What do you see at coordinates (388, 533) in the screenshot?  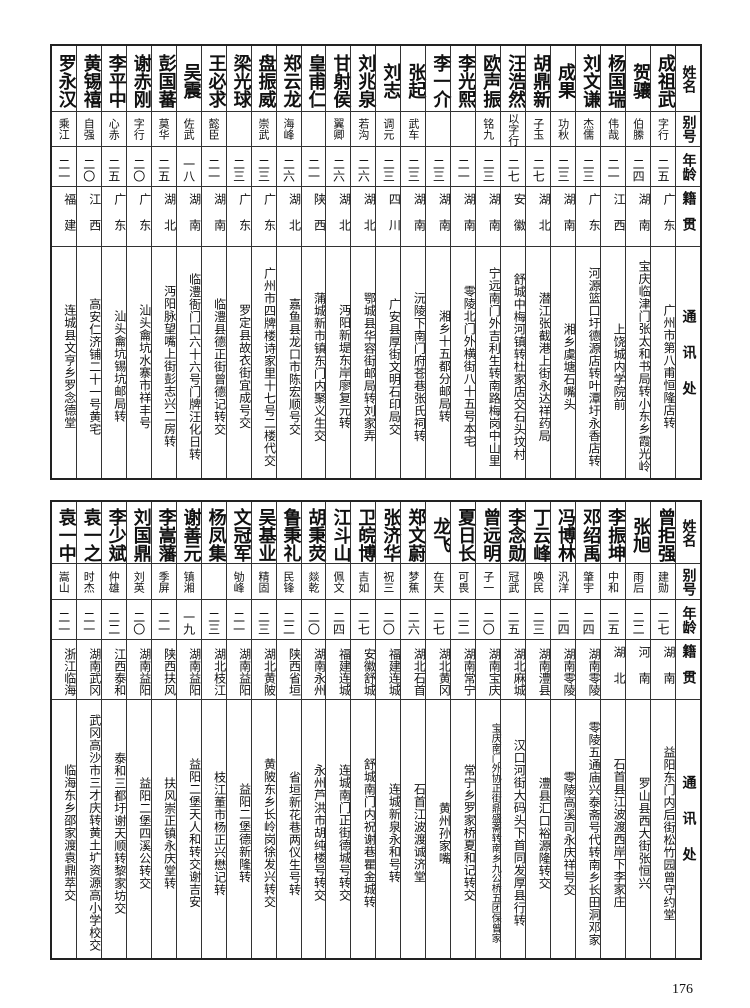 I see `name-cell: 张济华` at bounding box center [388, 533].